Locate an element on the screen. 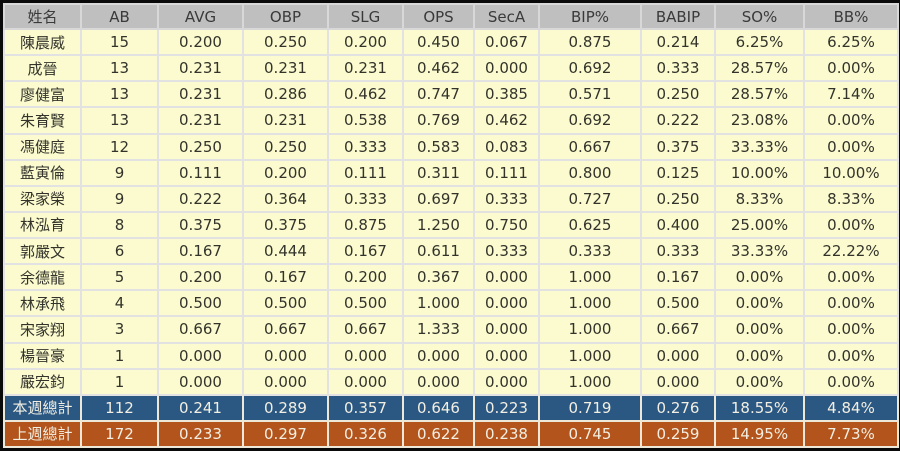 The width and height of the screenshot is (900, 451). stat-cell-obp: 0.200 is located at coordinates (285, 172).